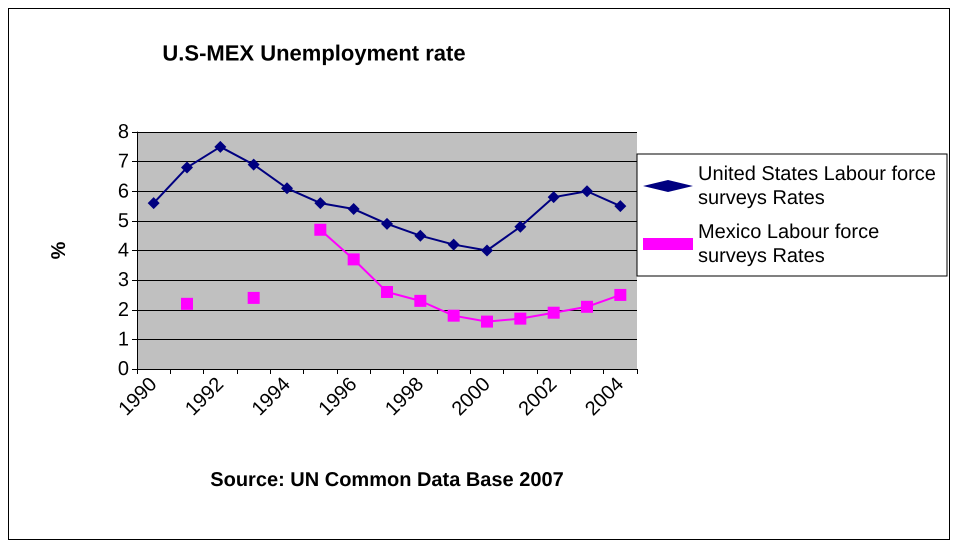 The image size is (958, 546). Describe the element at coordinates (123, 132) in the screenshot. I see `y-tick-label: 8` at that location.